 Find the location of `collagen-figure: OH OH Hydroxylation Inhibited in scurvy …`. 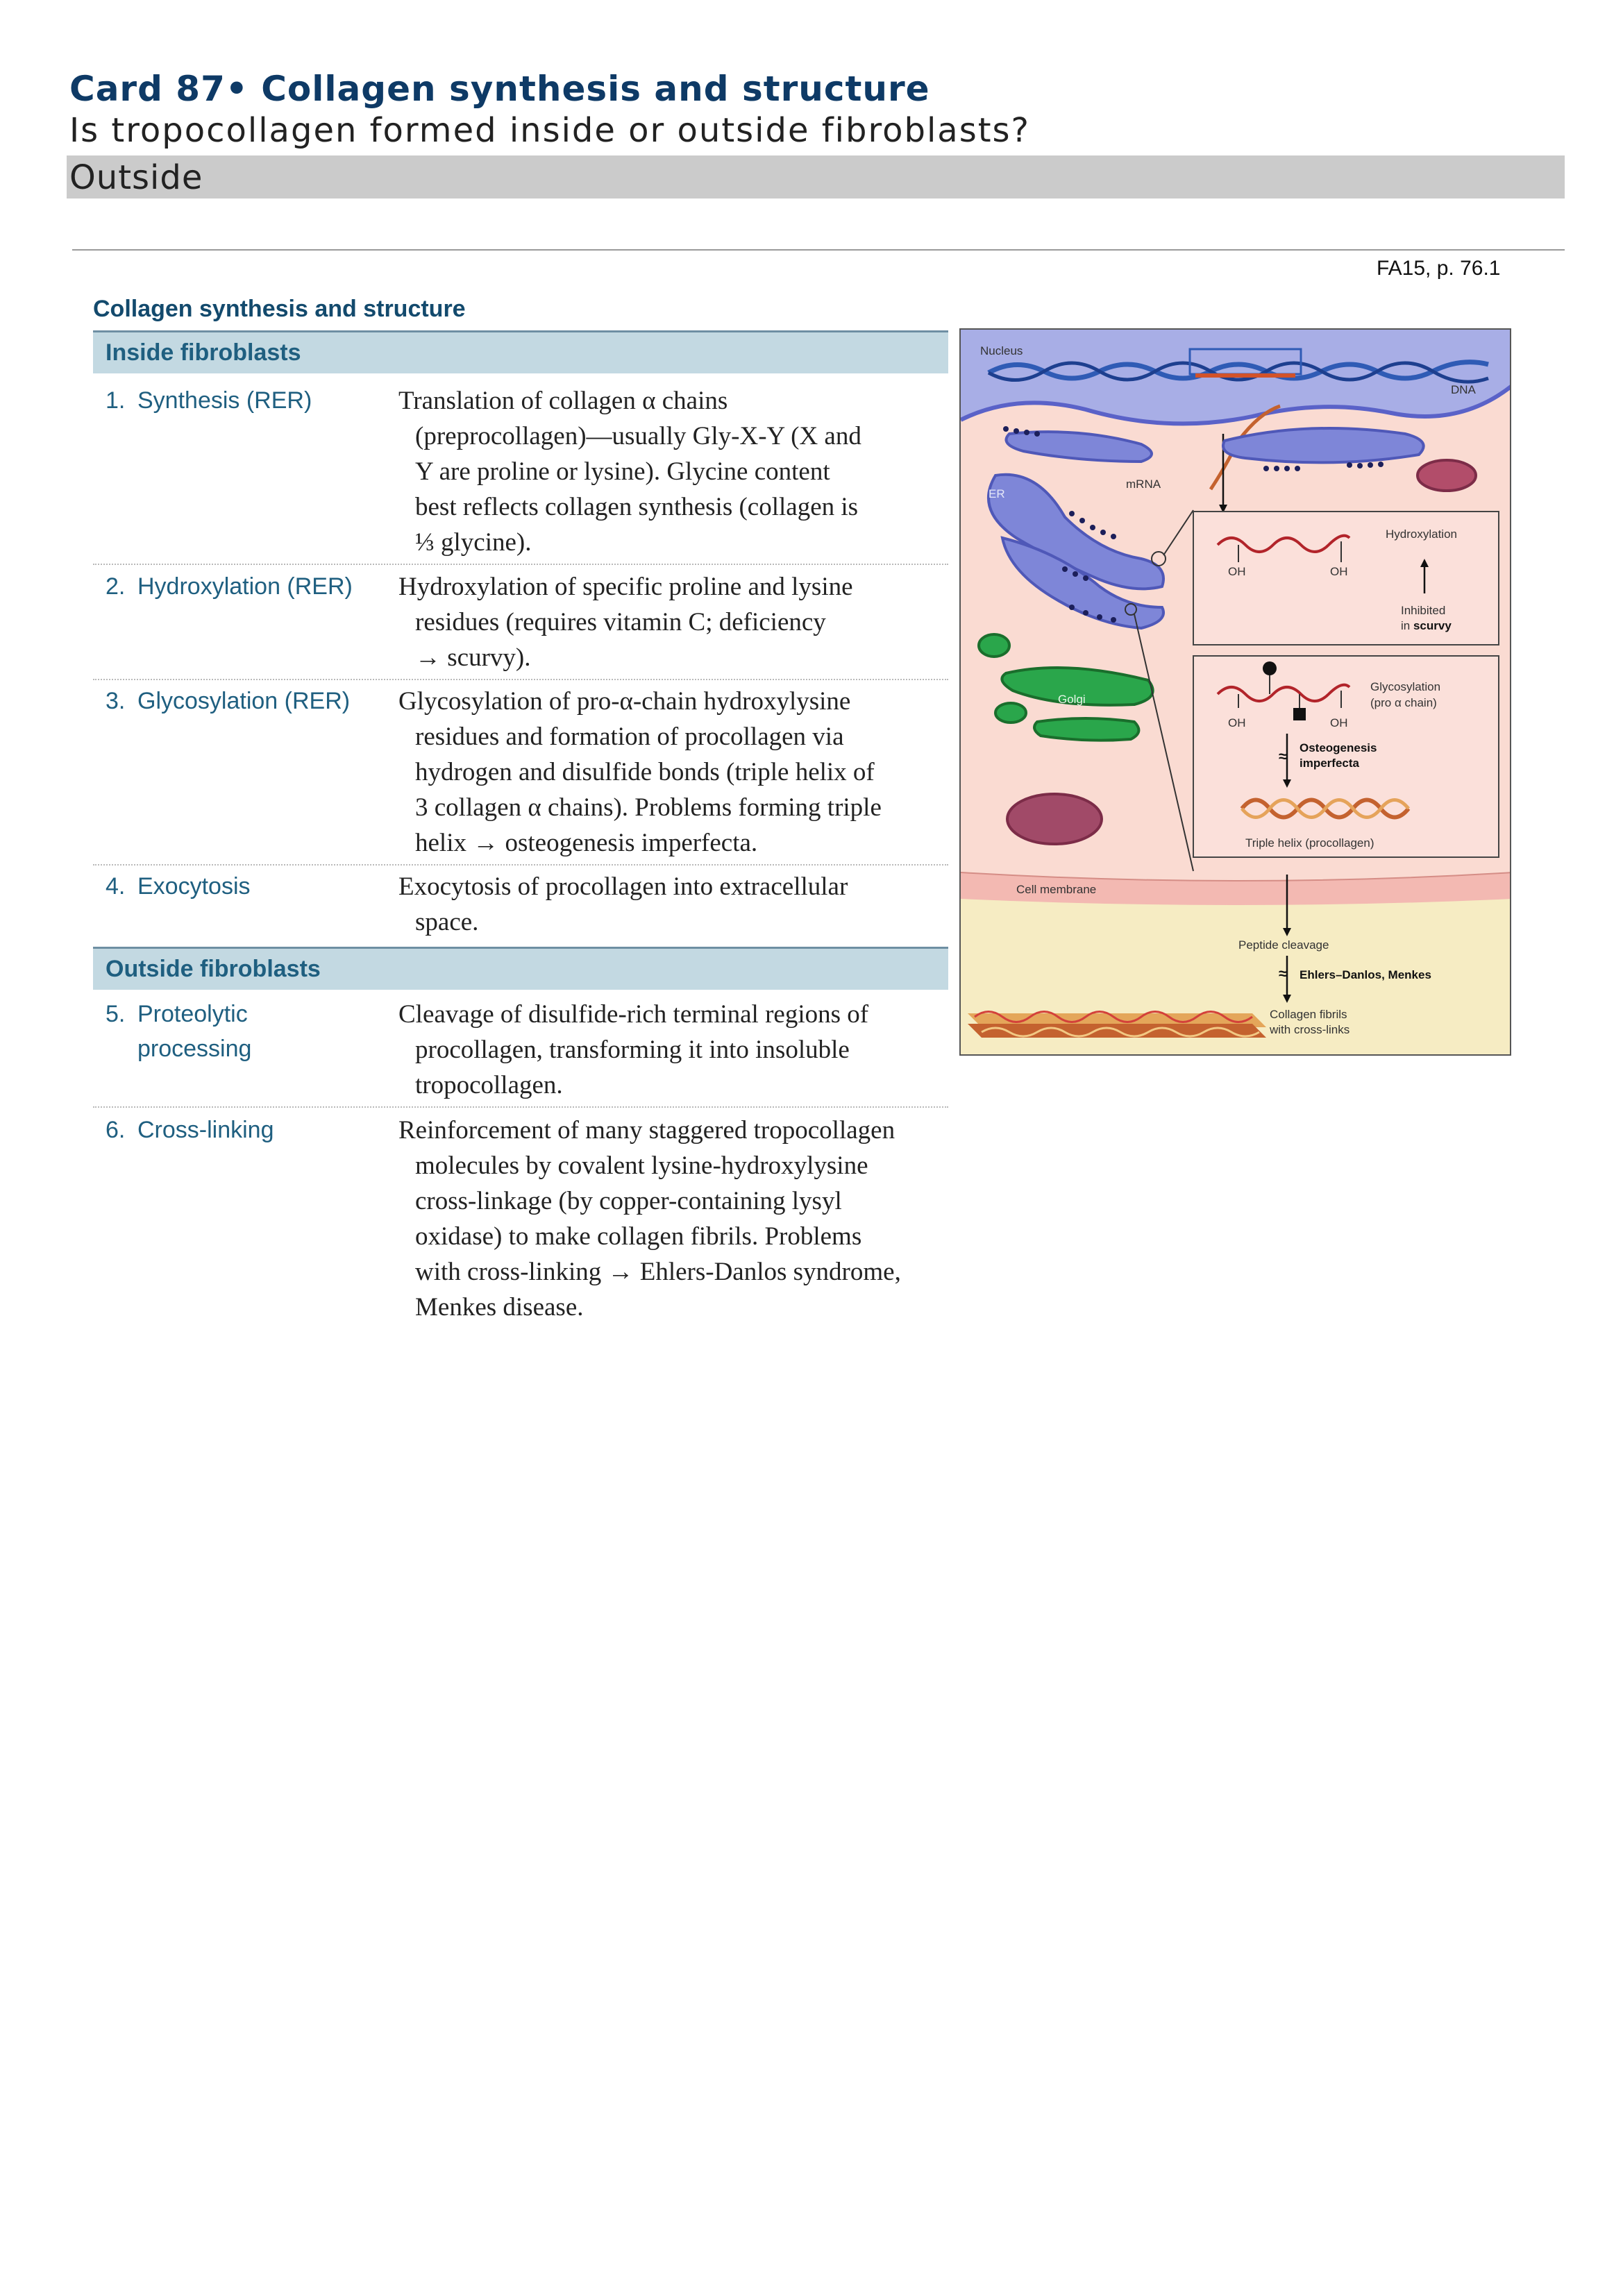

collagen-figure: OH OH Hydroxylation Inhibited in scurvy … is located at coordinates (1235, 692).